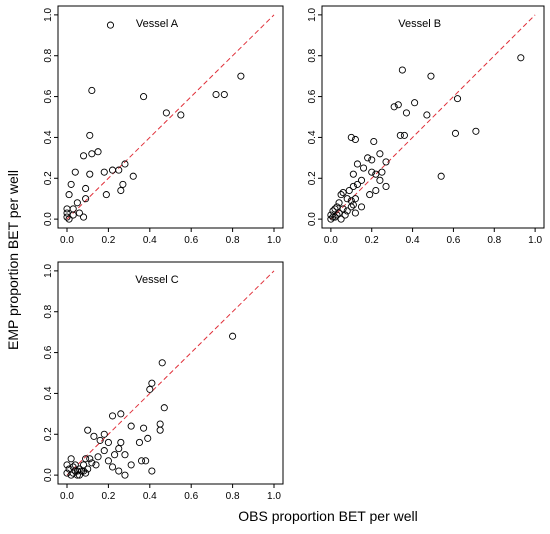 The height and width of the screenshot is (534, 550). I want to click on vessel-b-x-tick-label: 0.8, so click(494, 240).